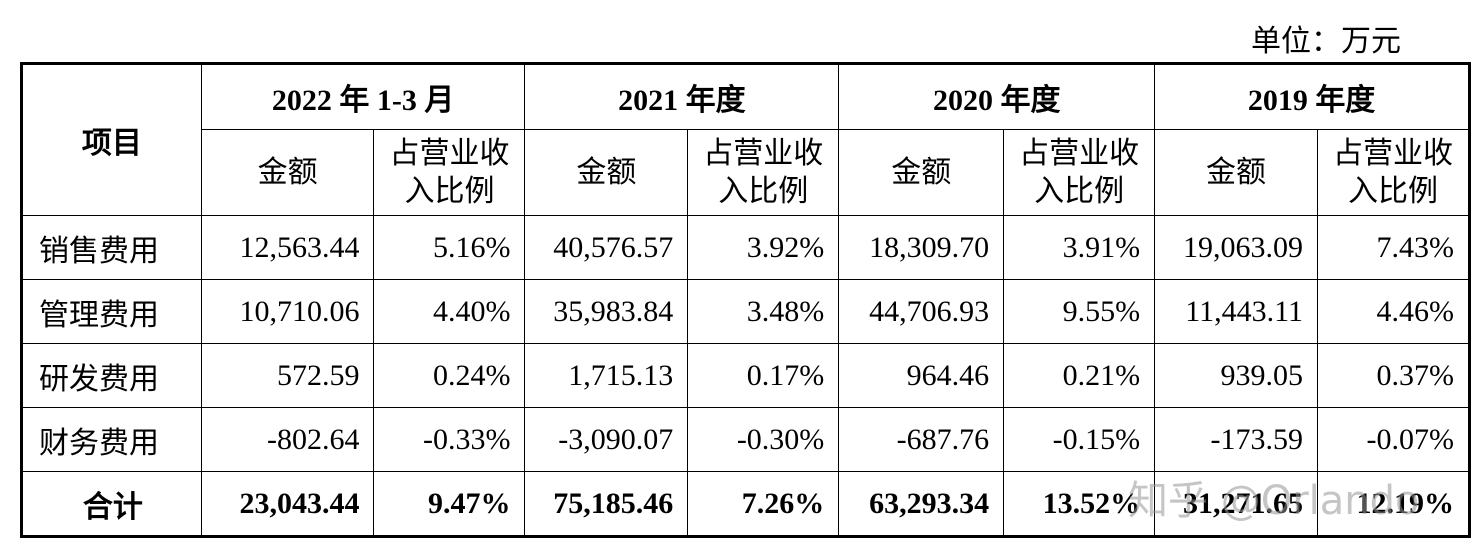 Image resolution: width=1471 pixels, height=550 pixels. Describe the element at coordinates (606, 504) in the screenshot. I see `cell: 75,185.46` at that location.